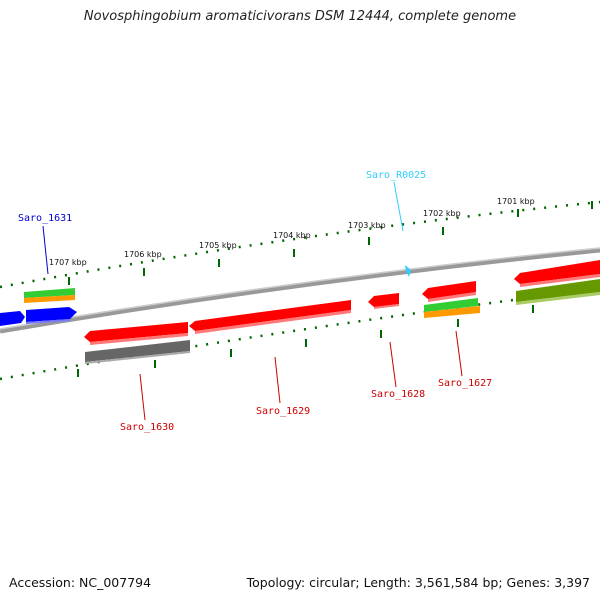 This screenshot has height=600, width=600. Describe the element at coordinates (367, 225) in the screenshot. I see `tick-label: 1703 kbp` at that location.